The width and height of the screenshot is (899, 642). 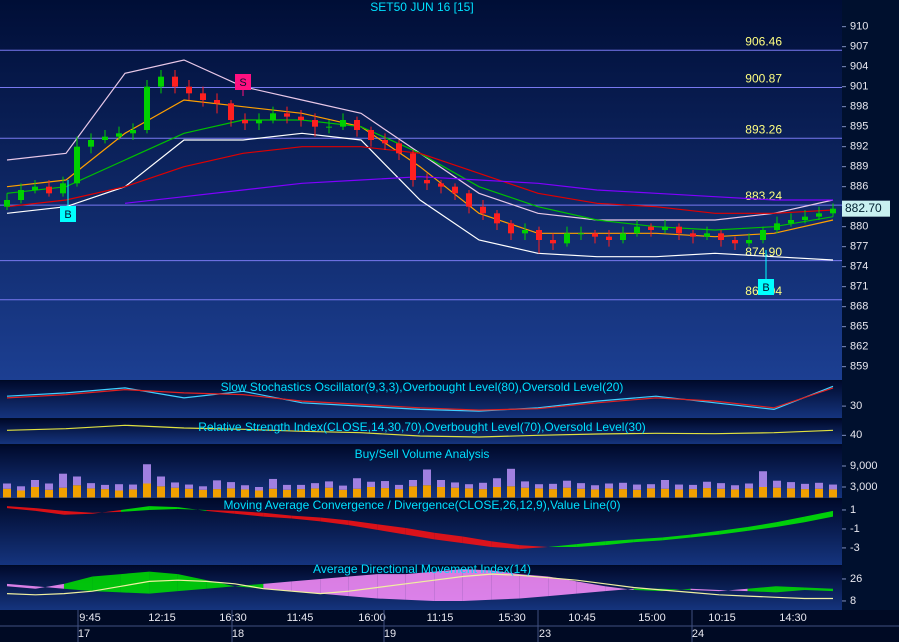 What do you see at coordinates (763, 41) in the screenshot?
I see `level-label: 906.46` at bounding box center [763, 41].